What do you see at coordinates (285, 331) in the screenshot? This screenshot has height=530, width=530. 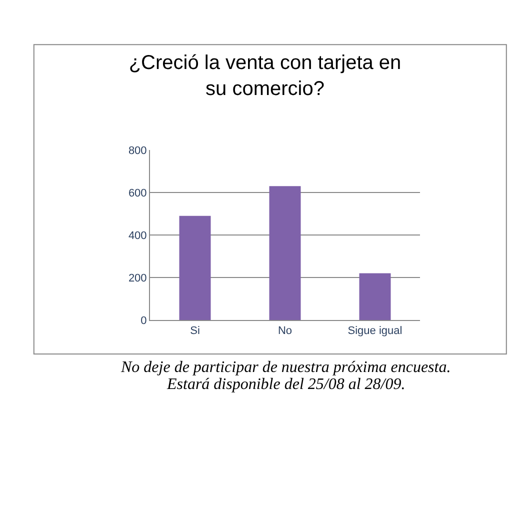 I see `x-tick-label: No` at bounding box center [285, 331].